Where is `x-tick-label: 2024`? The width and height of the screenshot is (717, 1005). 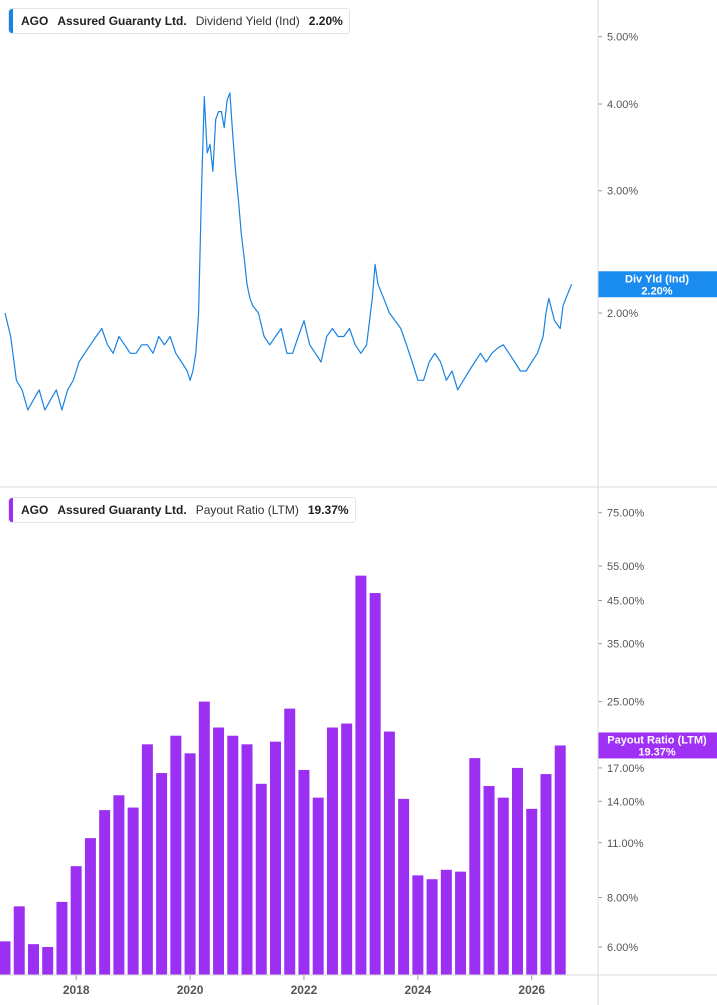 x-tick-label: 2024 is located at coordinates (418, 990).